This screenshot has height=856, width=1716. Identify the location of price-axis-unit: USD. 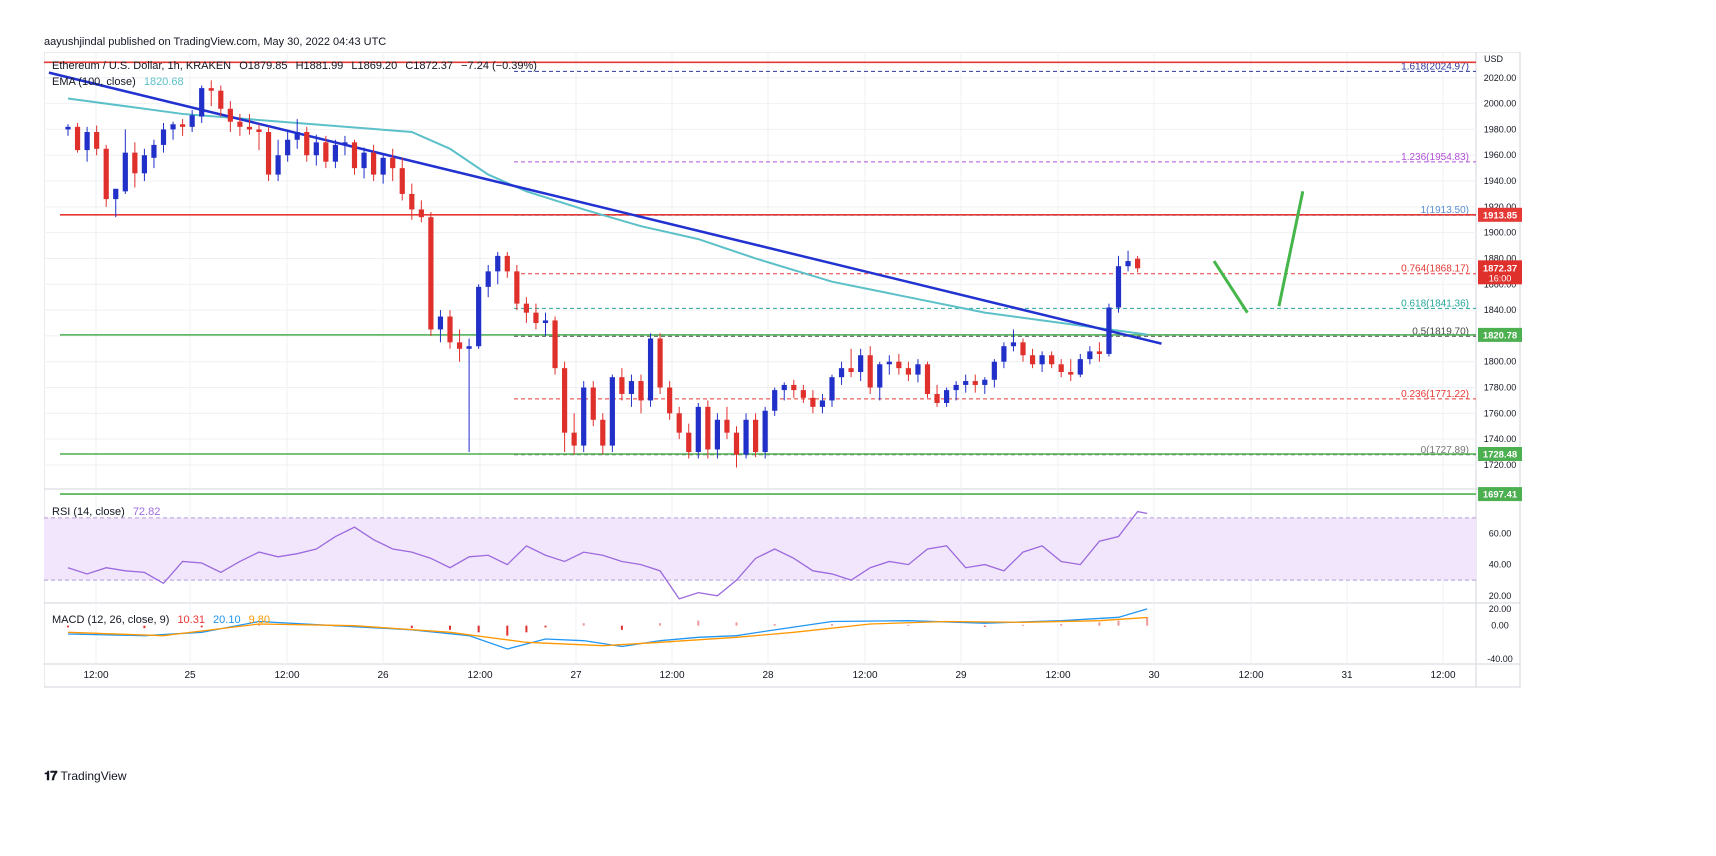
(1494, 59).